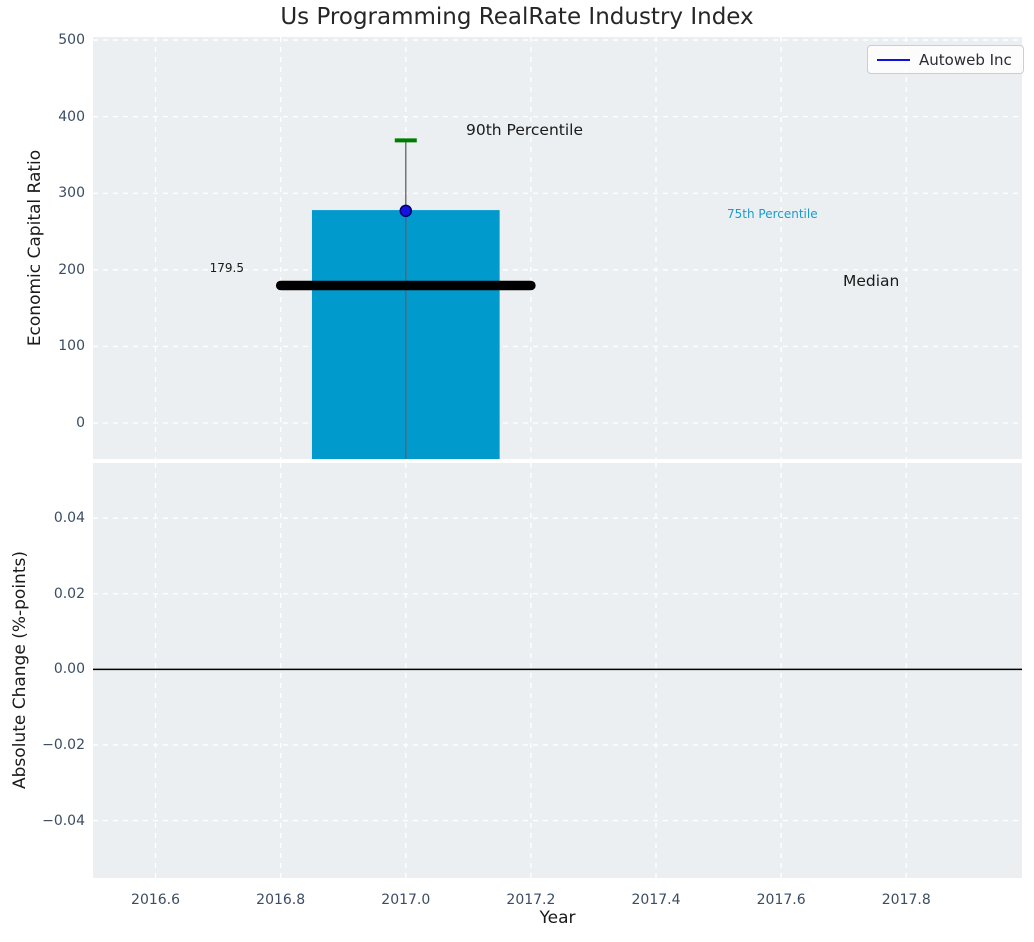 The height and width of the screenshot is (942, 1034). I want to click on legend-entry-label: Autoweb Inc, so click(965, 59).